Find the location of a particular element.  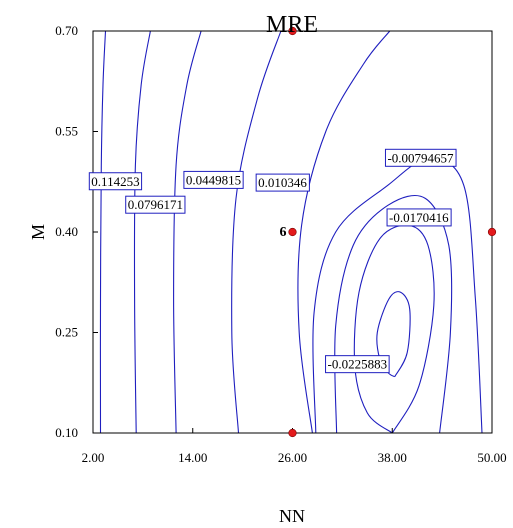

contour-label: 0.114253 is located at coordinates (115, 181).